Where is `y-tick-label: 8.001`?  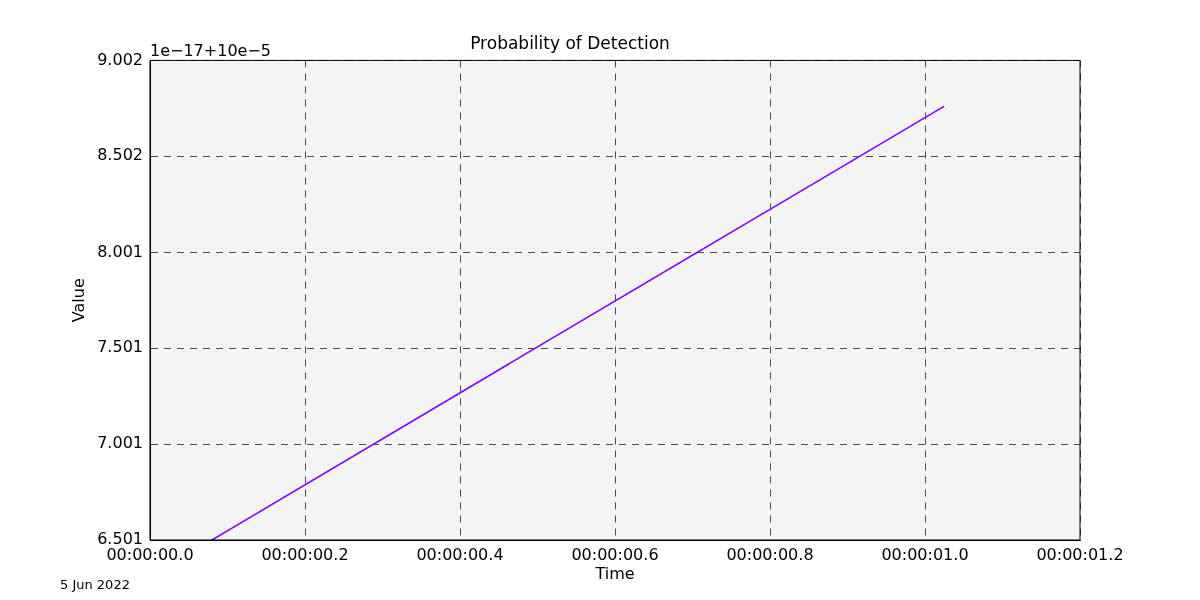
y-tick-label: 8.001 is located at coordinates (120, 251).